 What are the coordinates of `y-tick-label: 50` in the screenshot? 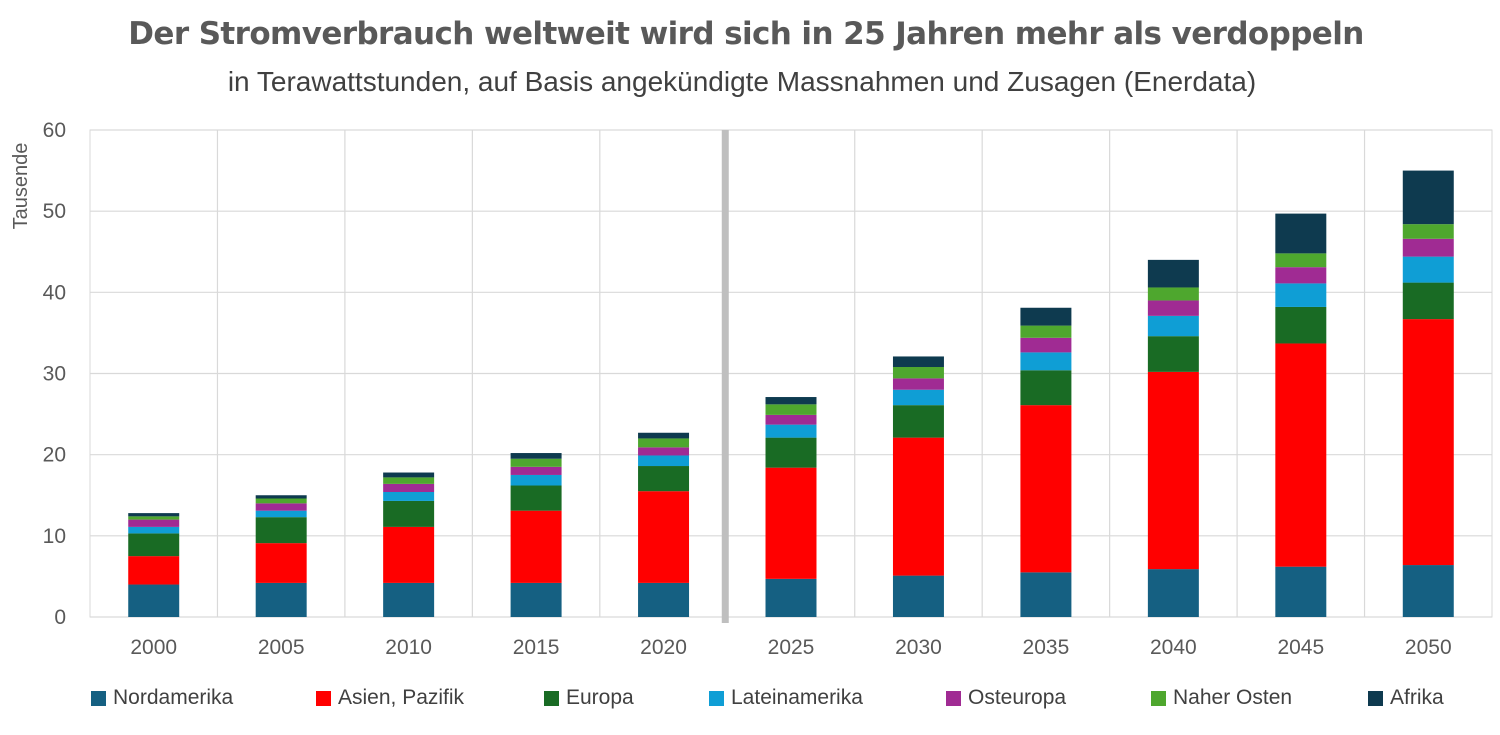 It's located at (54, 211).